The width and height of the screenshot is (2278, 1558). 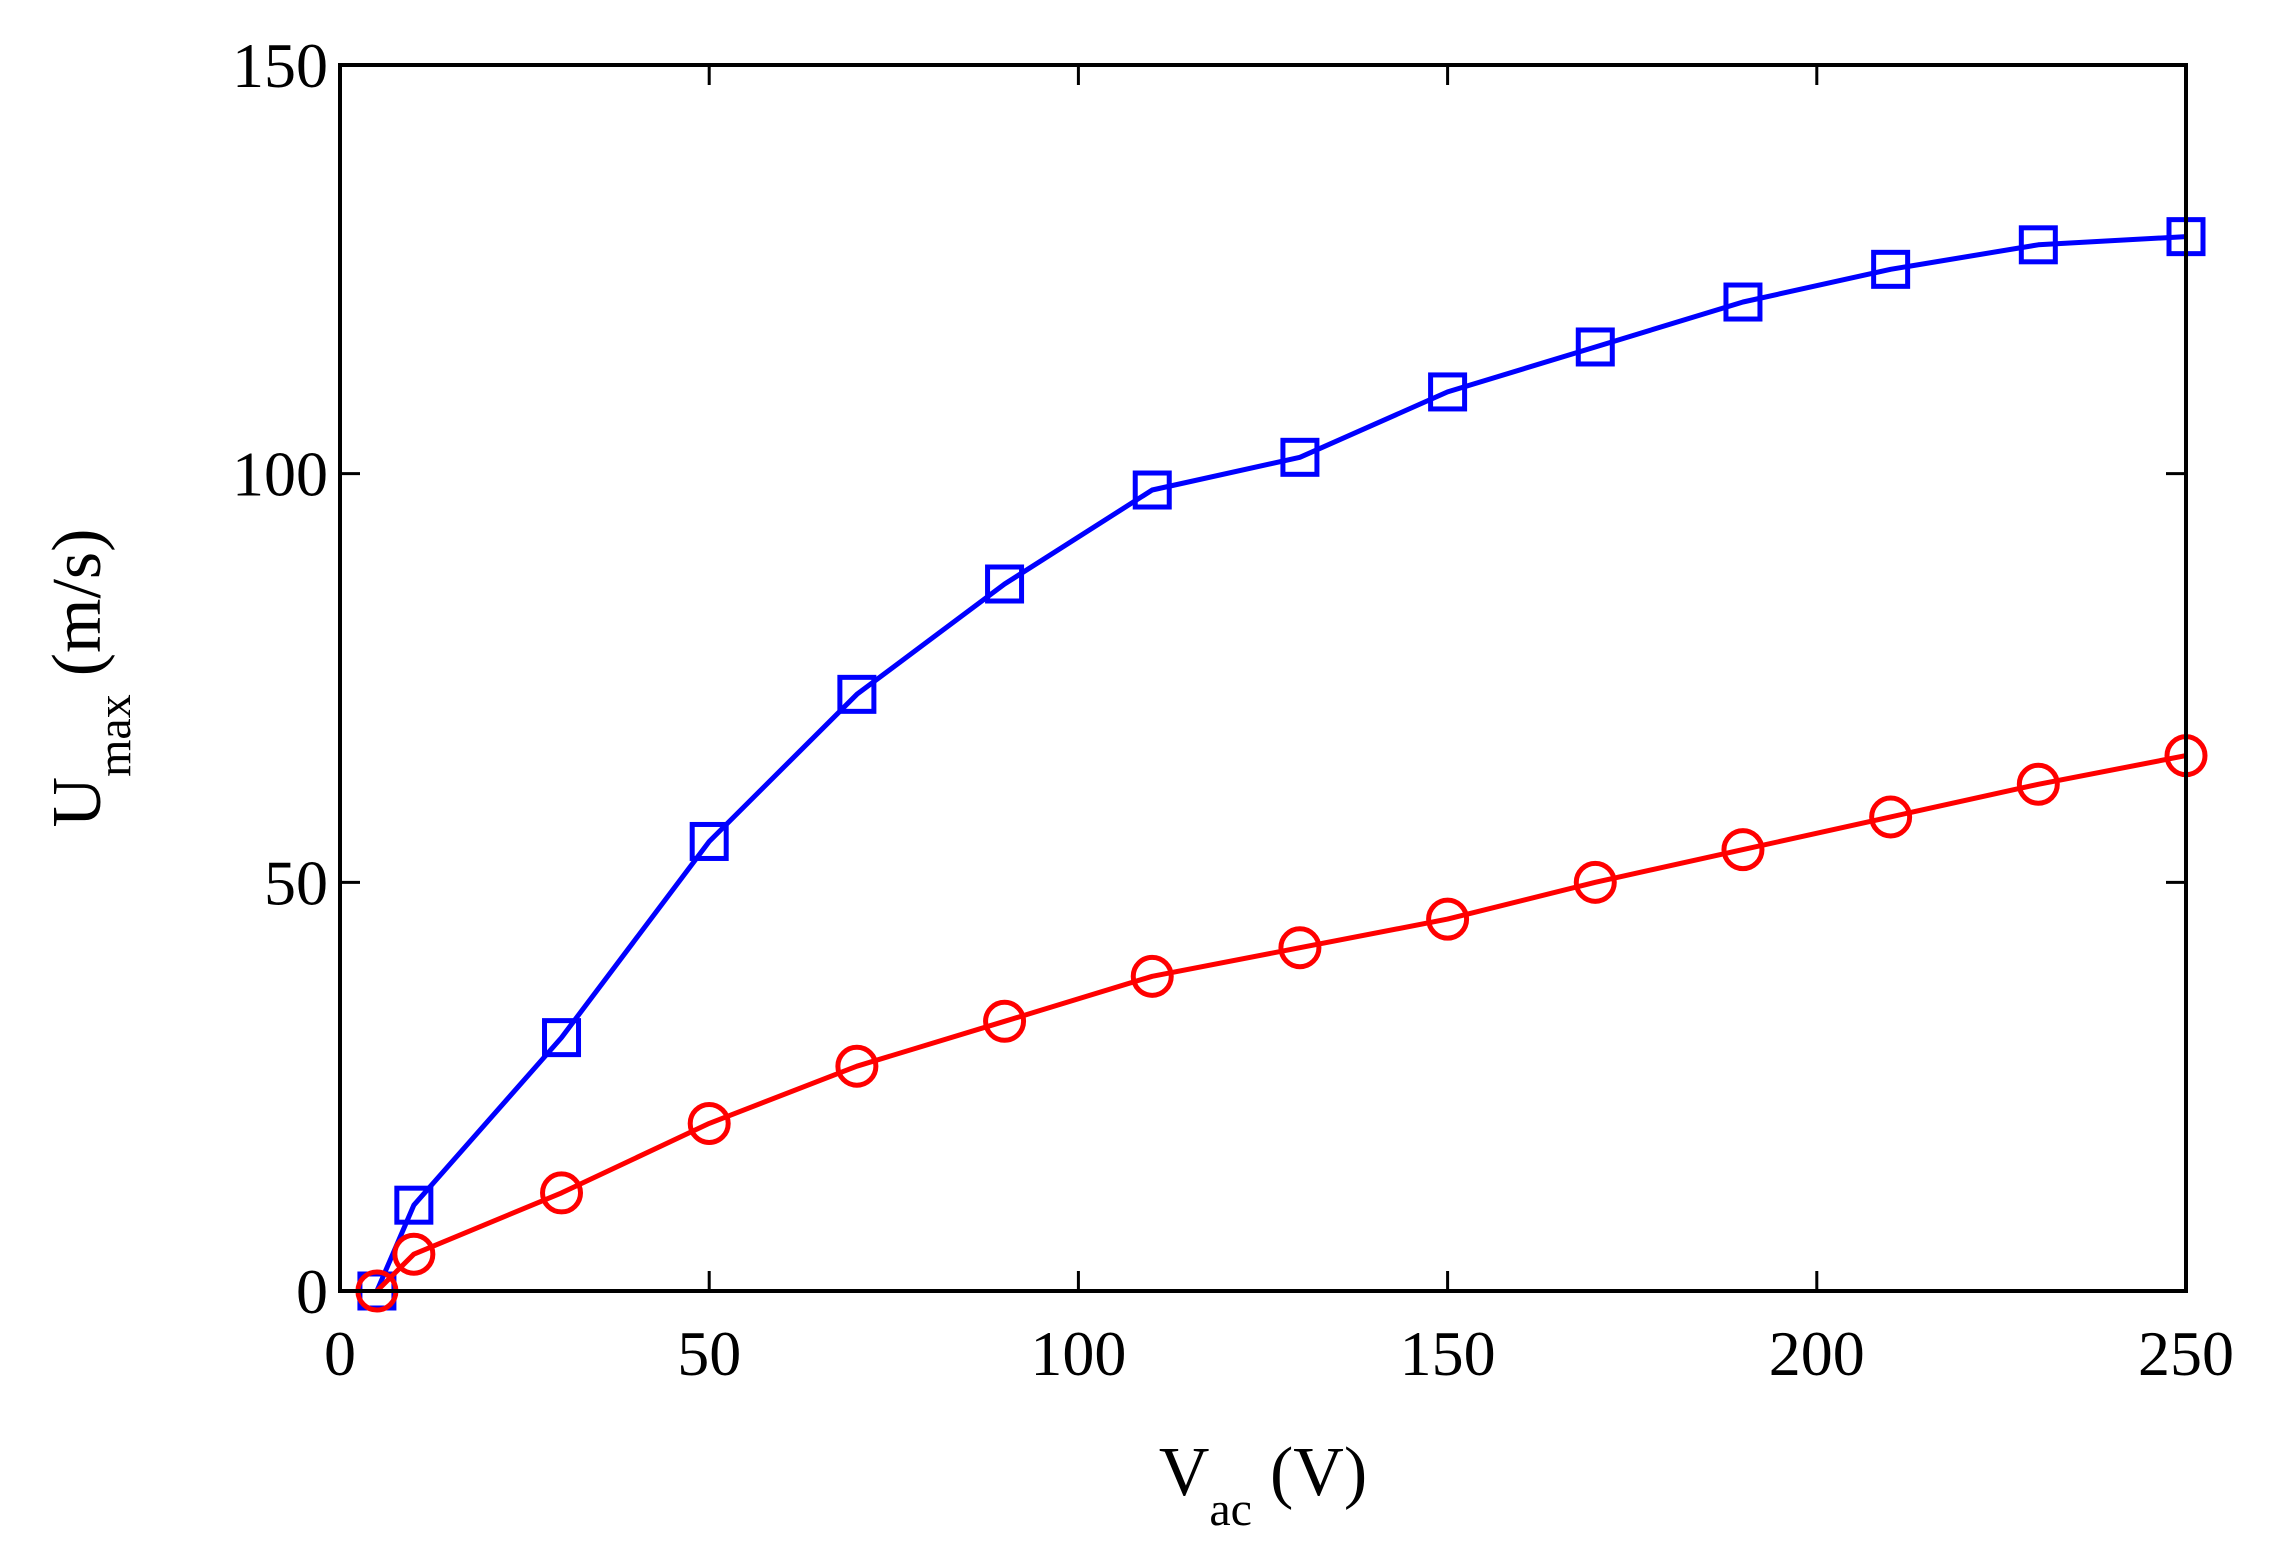 What do you see at coordinates (1817, 1353) in the screenshot?
I see `x-tick-label: 200` at bounding box center [1817, 1353].